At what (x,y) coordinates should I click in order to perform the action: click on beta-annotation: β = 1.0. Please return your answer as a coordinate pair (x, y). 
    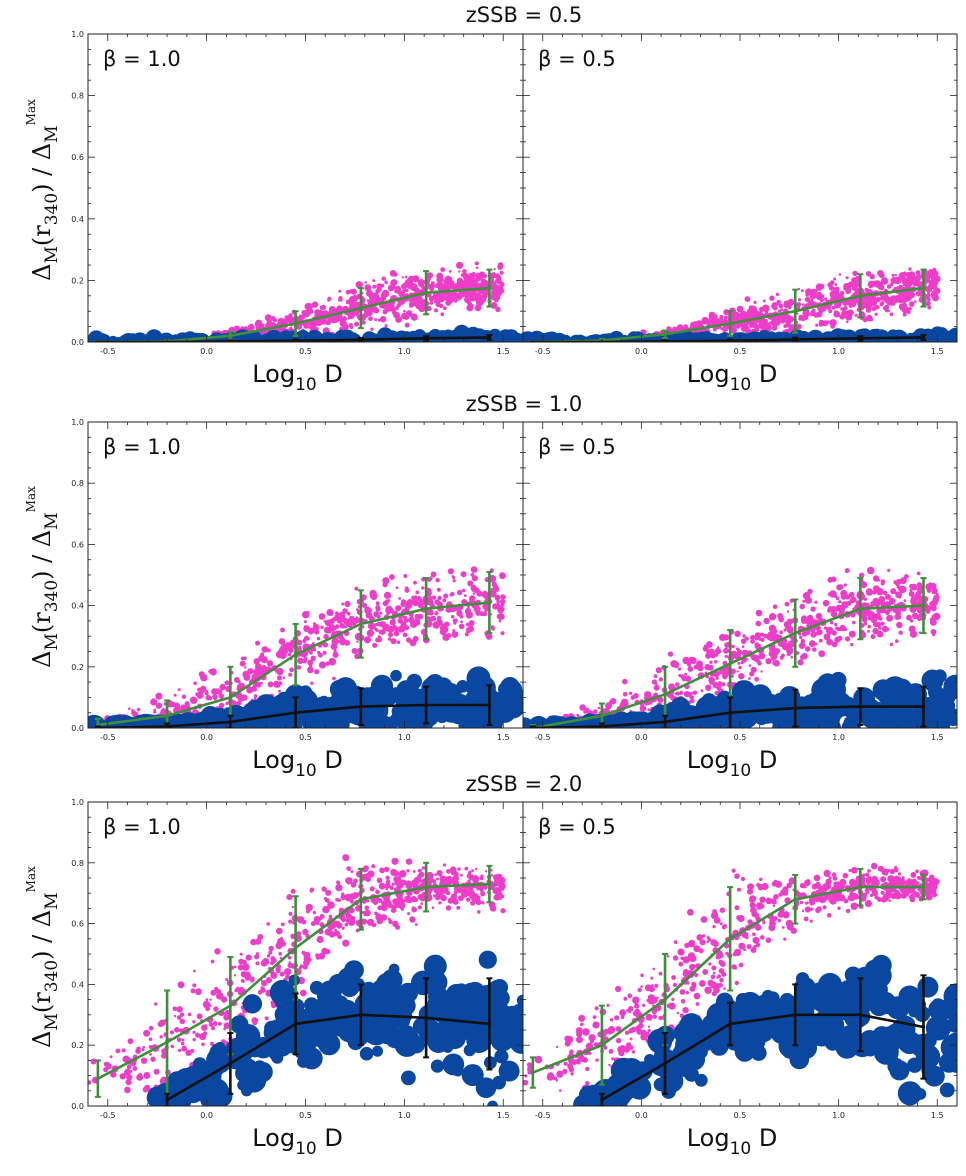
    Looking at the image, I should click on (142, 447).